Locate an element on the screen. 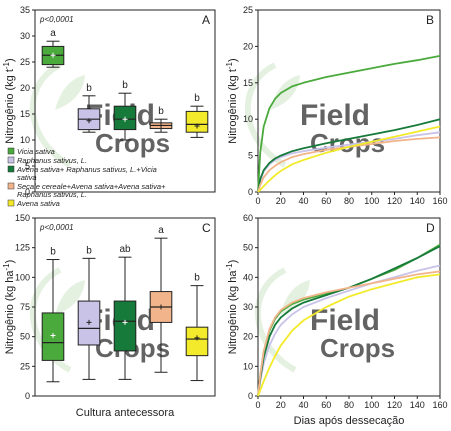  y-tick-label: 100 is located at coordinates (22, 277).